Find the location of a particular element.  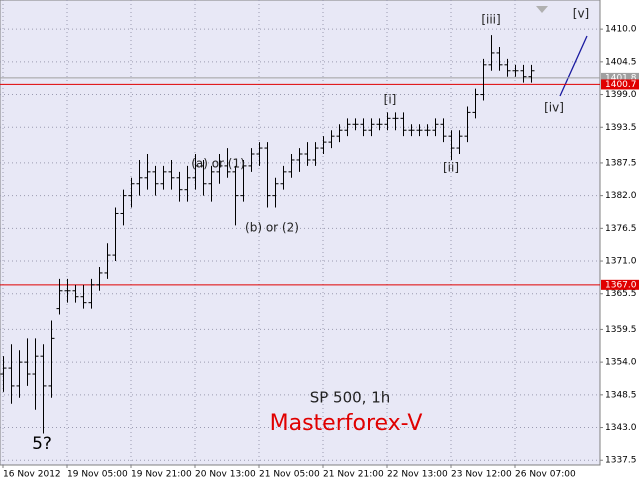

y-tick-label: 1410.0 is located at coordinates (621, 30).